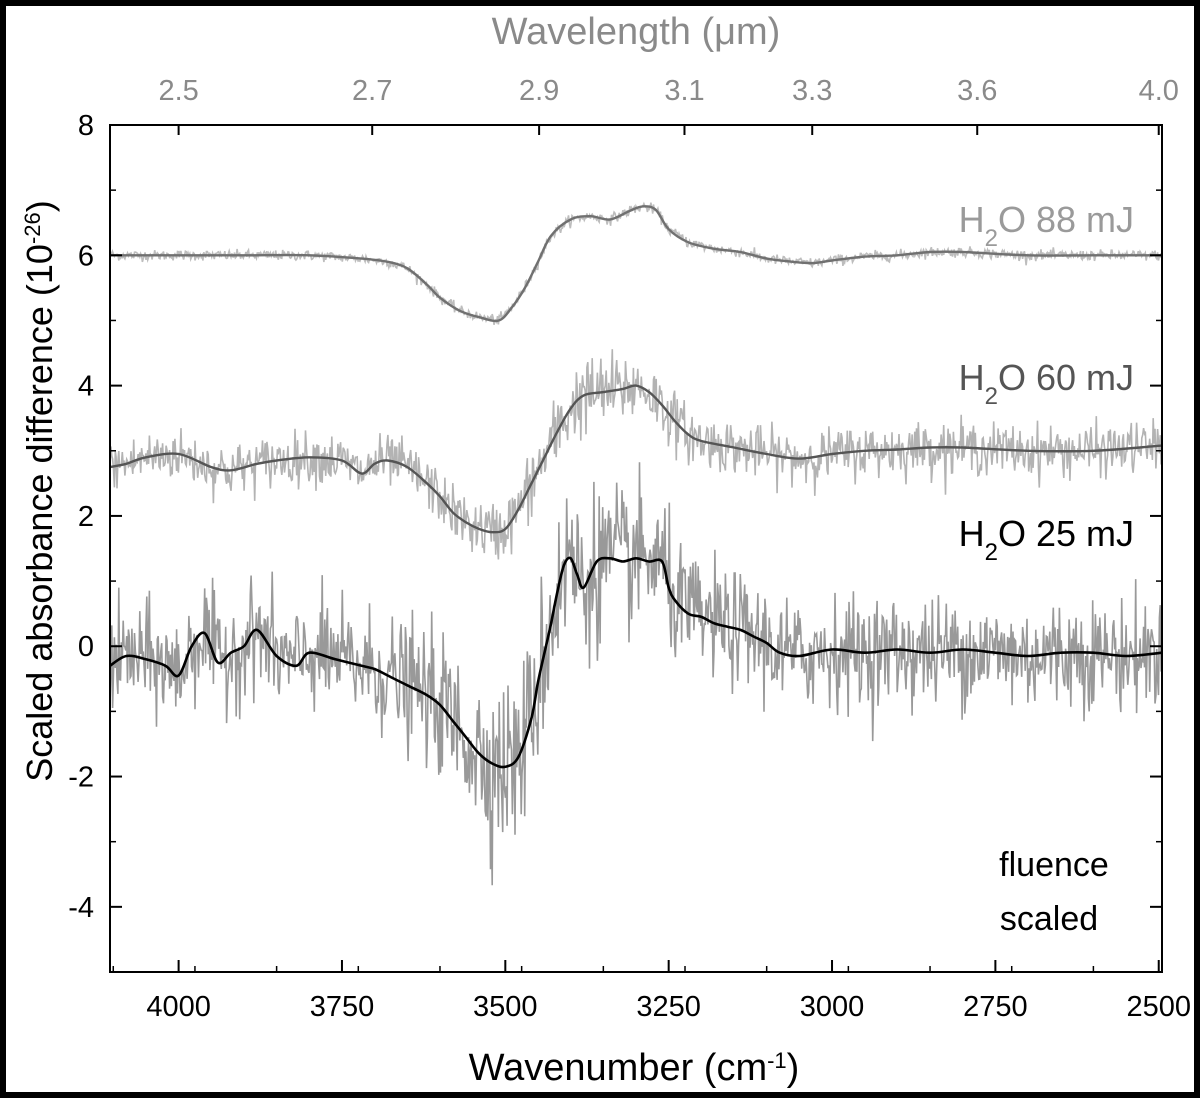  What do you see at coordinates (832, 1007) in the screenshot?
I see `x-tick-label: 3000` at bounding box center [832, 1007].